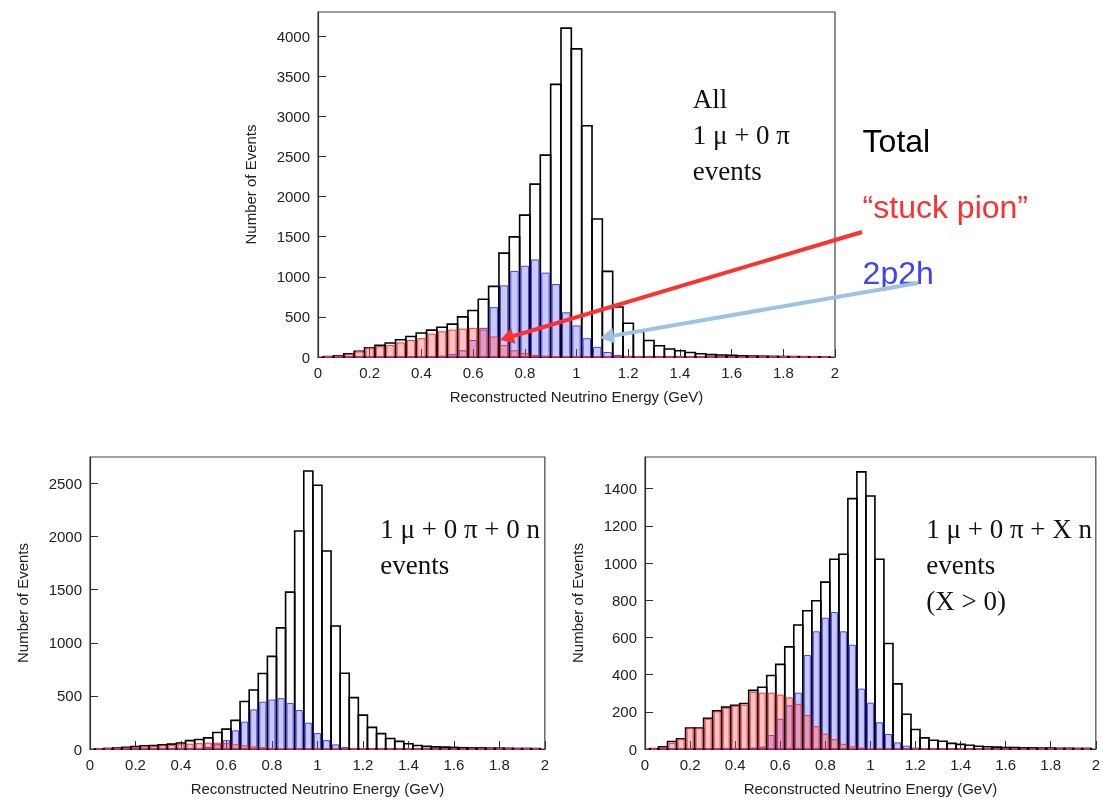  Describe the element at coordinates (620, 489) in the screenshot. I see `y-tick-label: 1400` at that location.